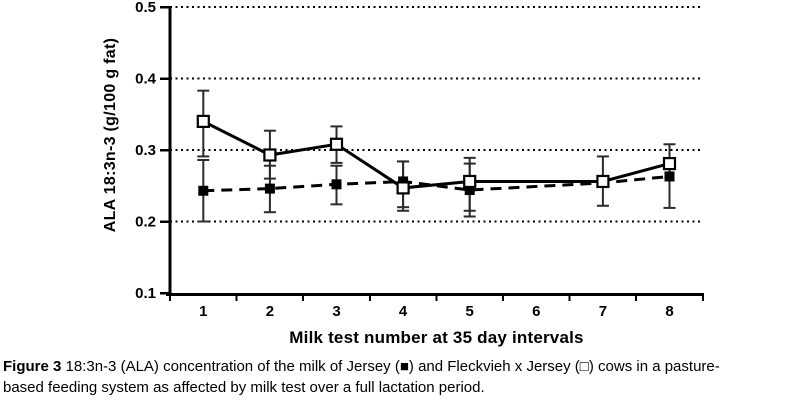  What do you see at coordinates (203, 311) in the screenshot?
I see `x-tick-label: 1` at bounding box center [203, 311].